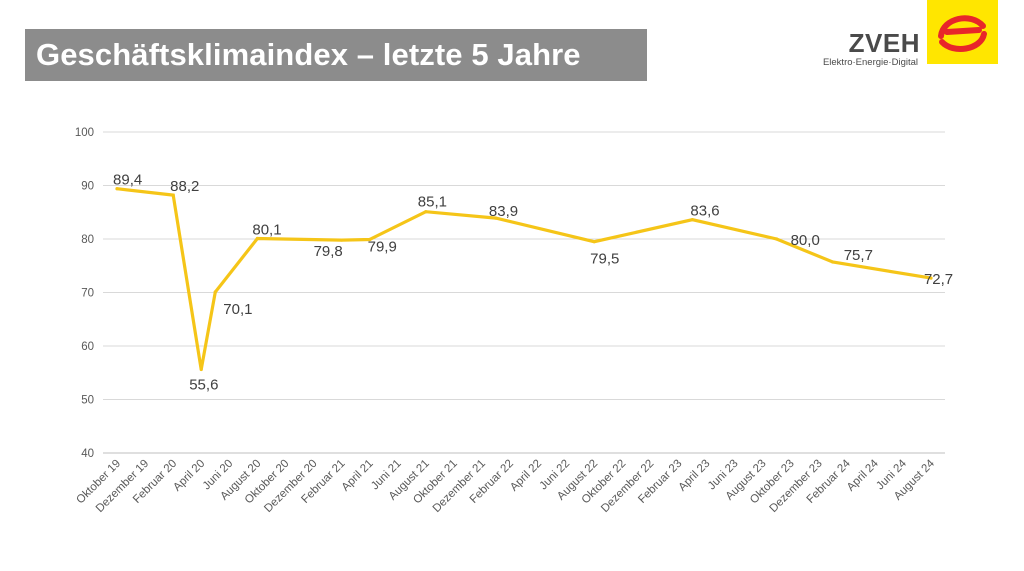  I want to click on x-tick-label: April 23, so click(694, 476).